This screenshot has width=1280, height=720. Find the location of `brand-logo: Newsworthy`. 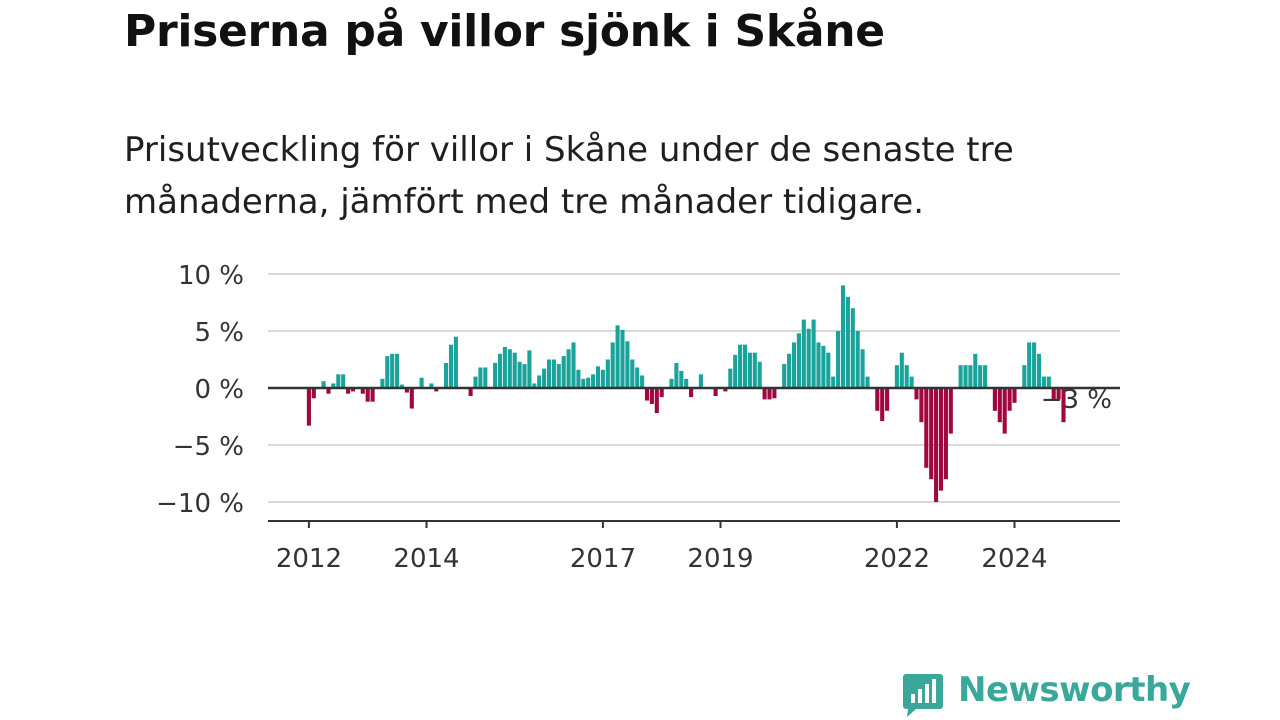

brand-logo: Newsworthy is located at coordinates (1046, 694).